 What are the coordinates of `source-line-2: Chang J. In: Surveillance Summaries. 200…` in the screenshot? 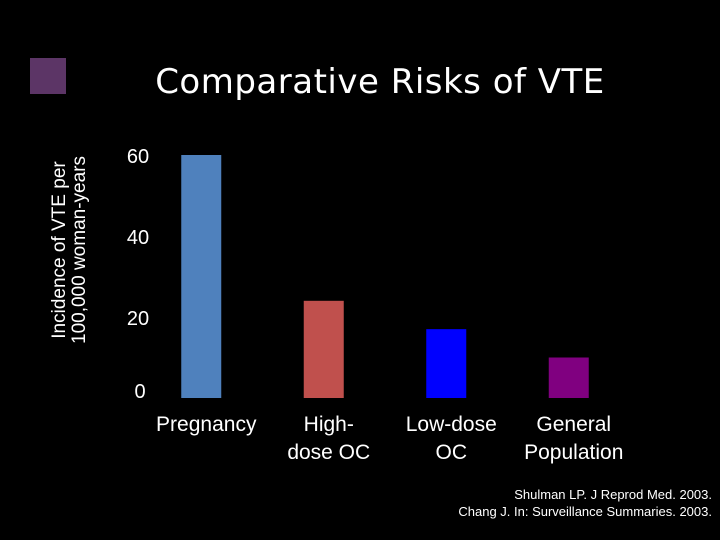 It's located at (585, 511).